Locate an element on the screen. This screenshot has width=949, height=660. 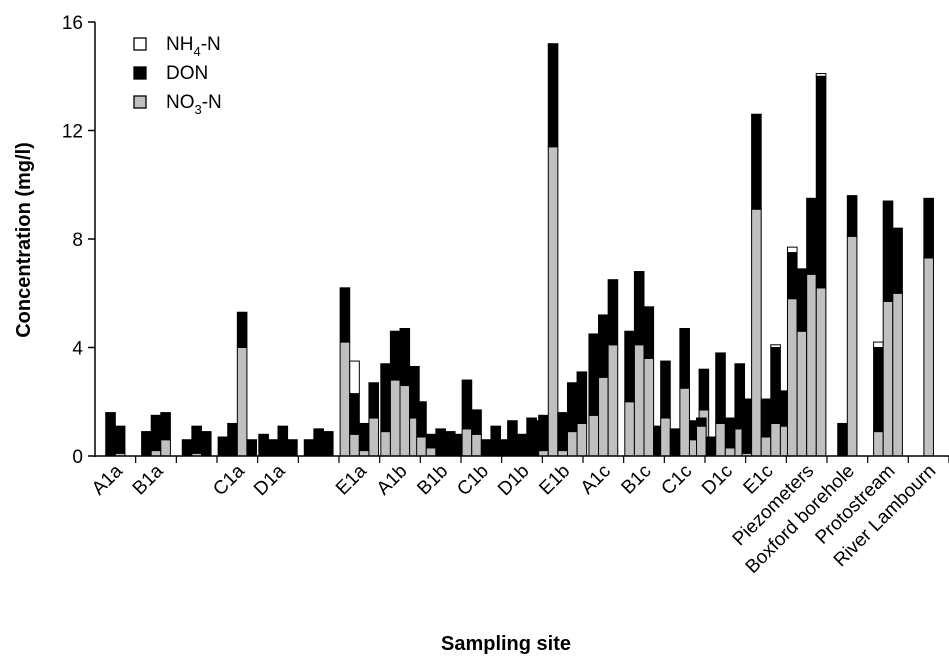
legend-label-nh4: NH4-N is located at coordinates (193, 46).